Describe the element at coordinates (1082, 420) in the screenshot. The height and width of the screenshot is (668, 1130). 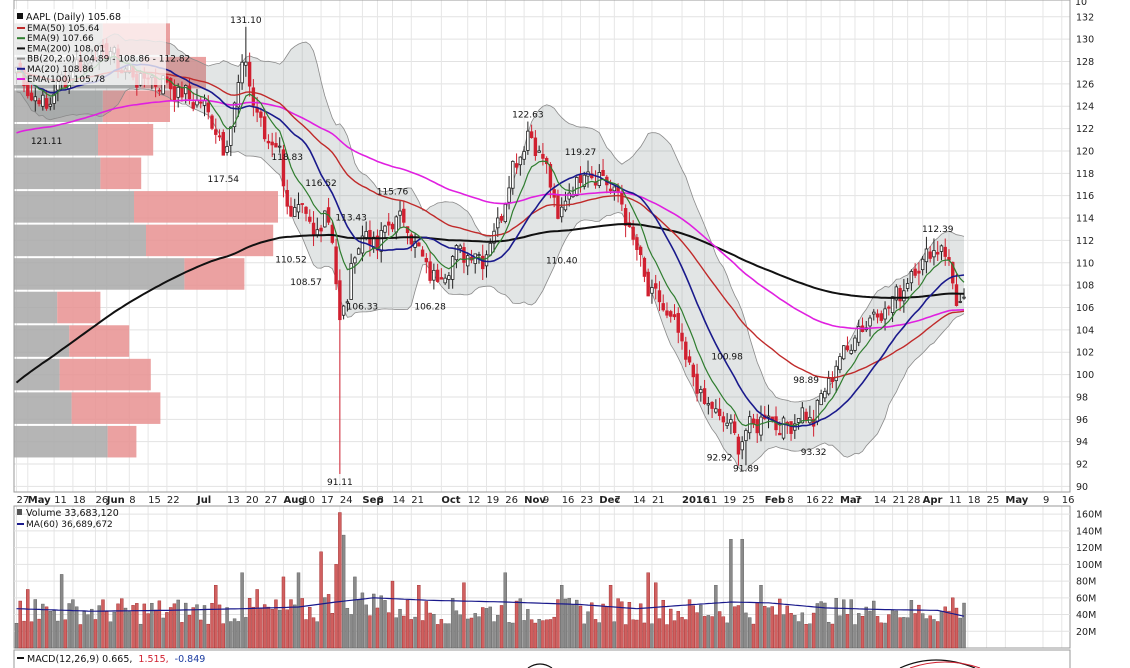
I see `price-tick-label: 96` at that location.